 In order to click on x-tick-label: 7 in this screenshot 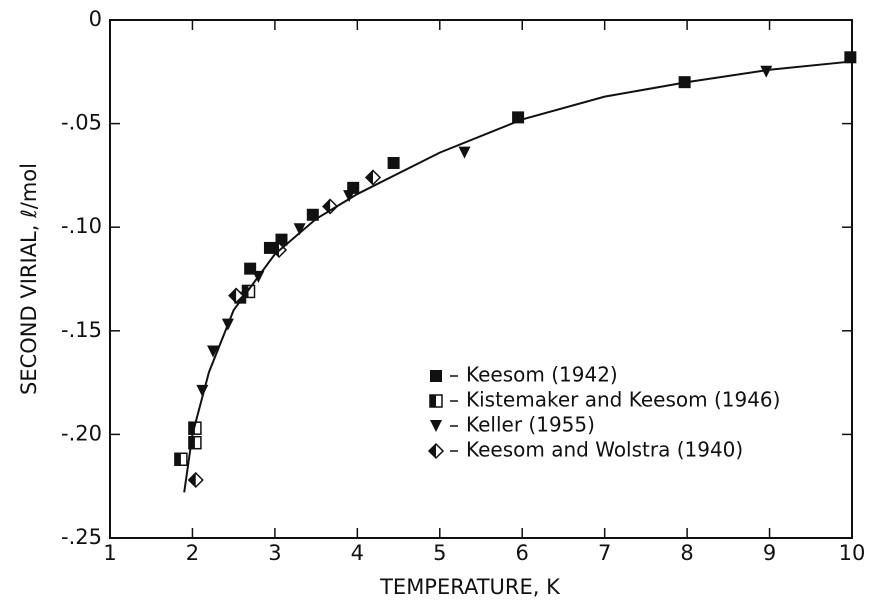, I will do `click(604, 553)`.